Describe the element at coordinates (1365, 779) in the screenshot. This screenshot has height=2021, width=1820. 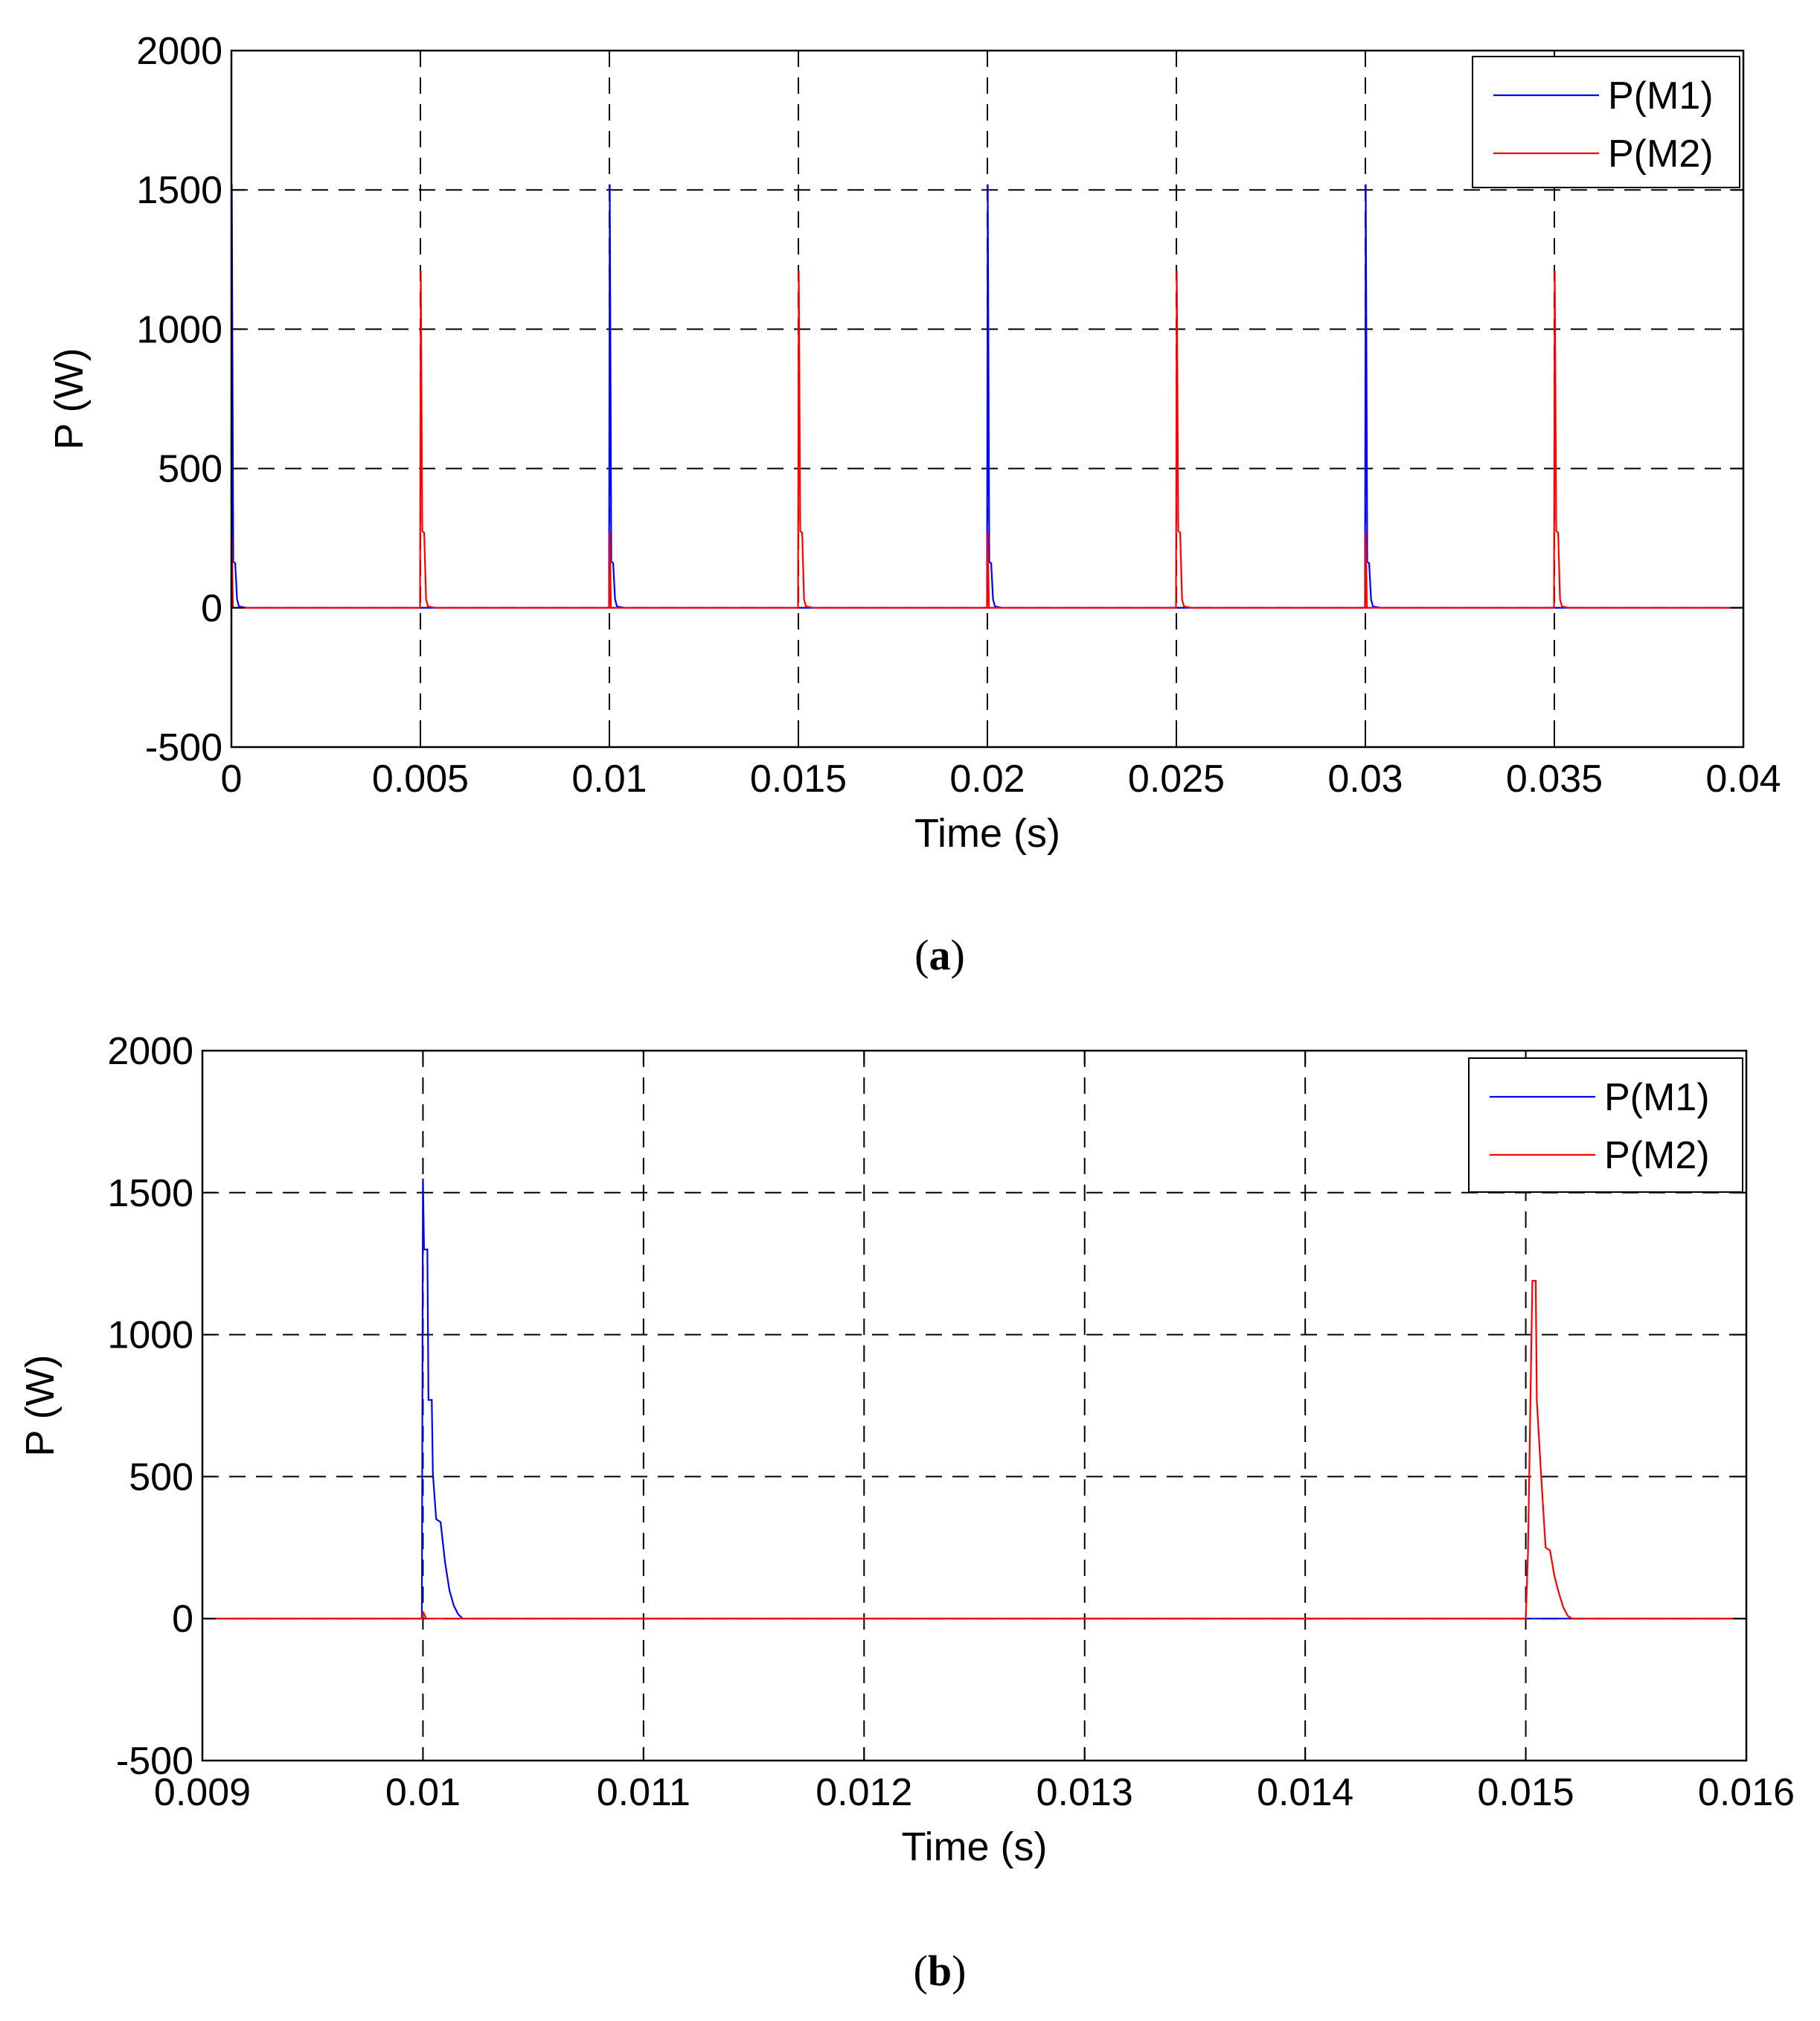
I see `x-tick-label: 0.03` at that location.